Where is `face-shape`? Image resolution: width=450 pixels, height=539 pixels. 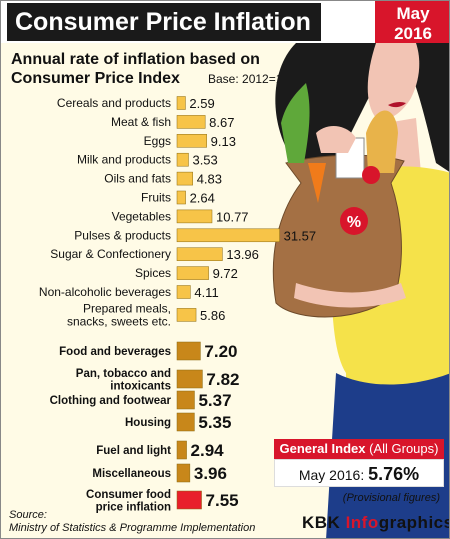 face-shape is located at coordinates (393, 81).